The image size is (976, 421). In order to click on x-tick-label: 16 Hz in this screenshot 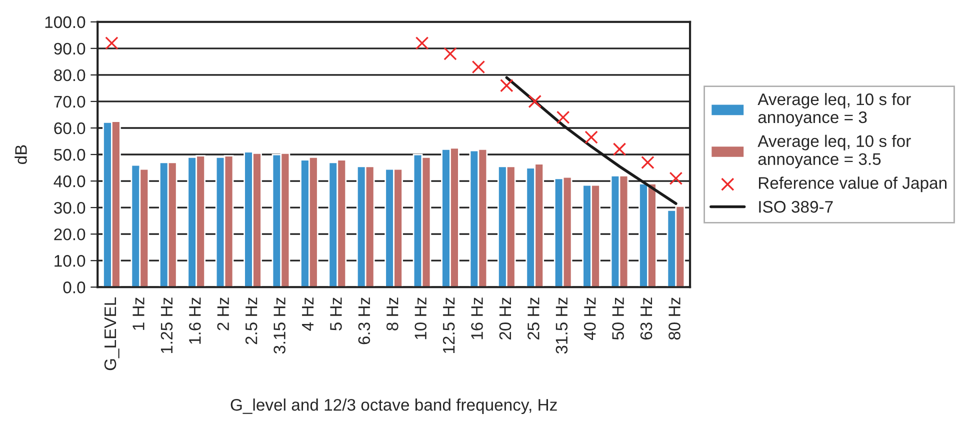, I will do `click(477, 319)`.